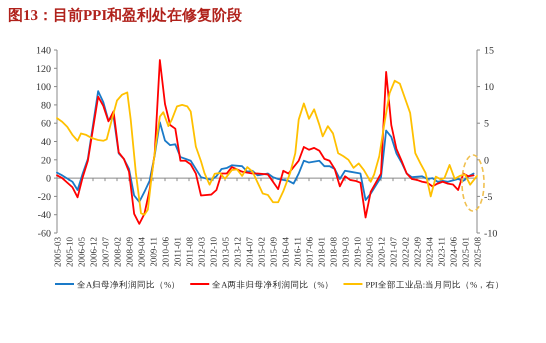 This screenshot has width=546, height=343. I want to click on x-tick-label: 2005-03, so click(57, 251).